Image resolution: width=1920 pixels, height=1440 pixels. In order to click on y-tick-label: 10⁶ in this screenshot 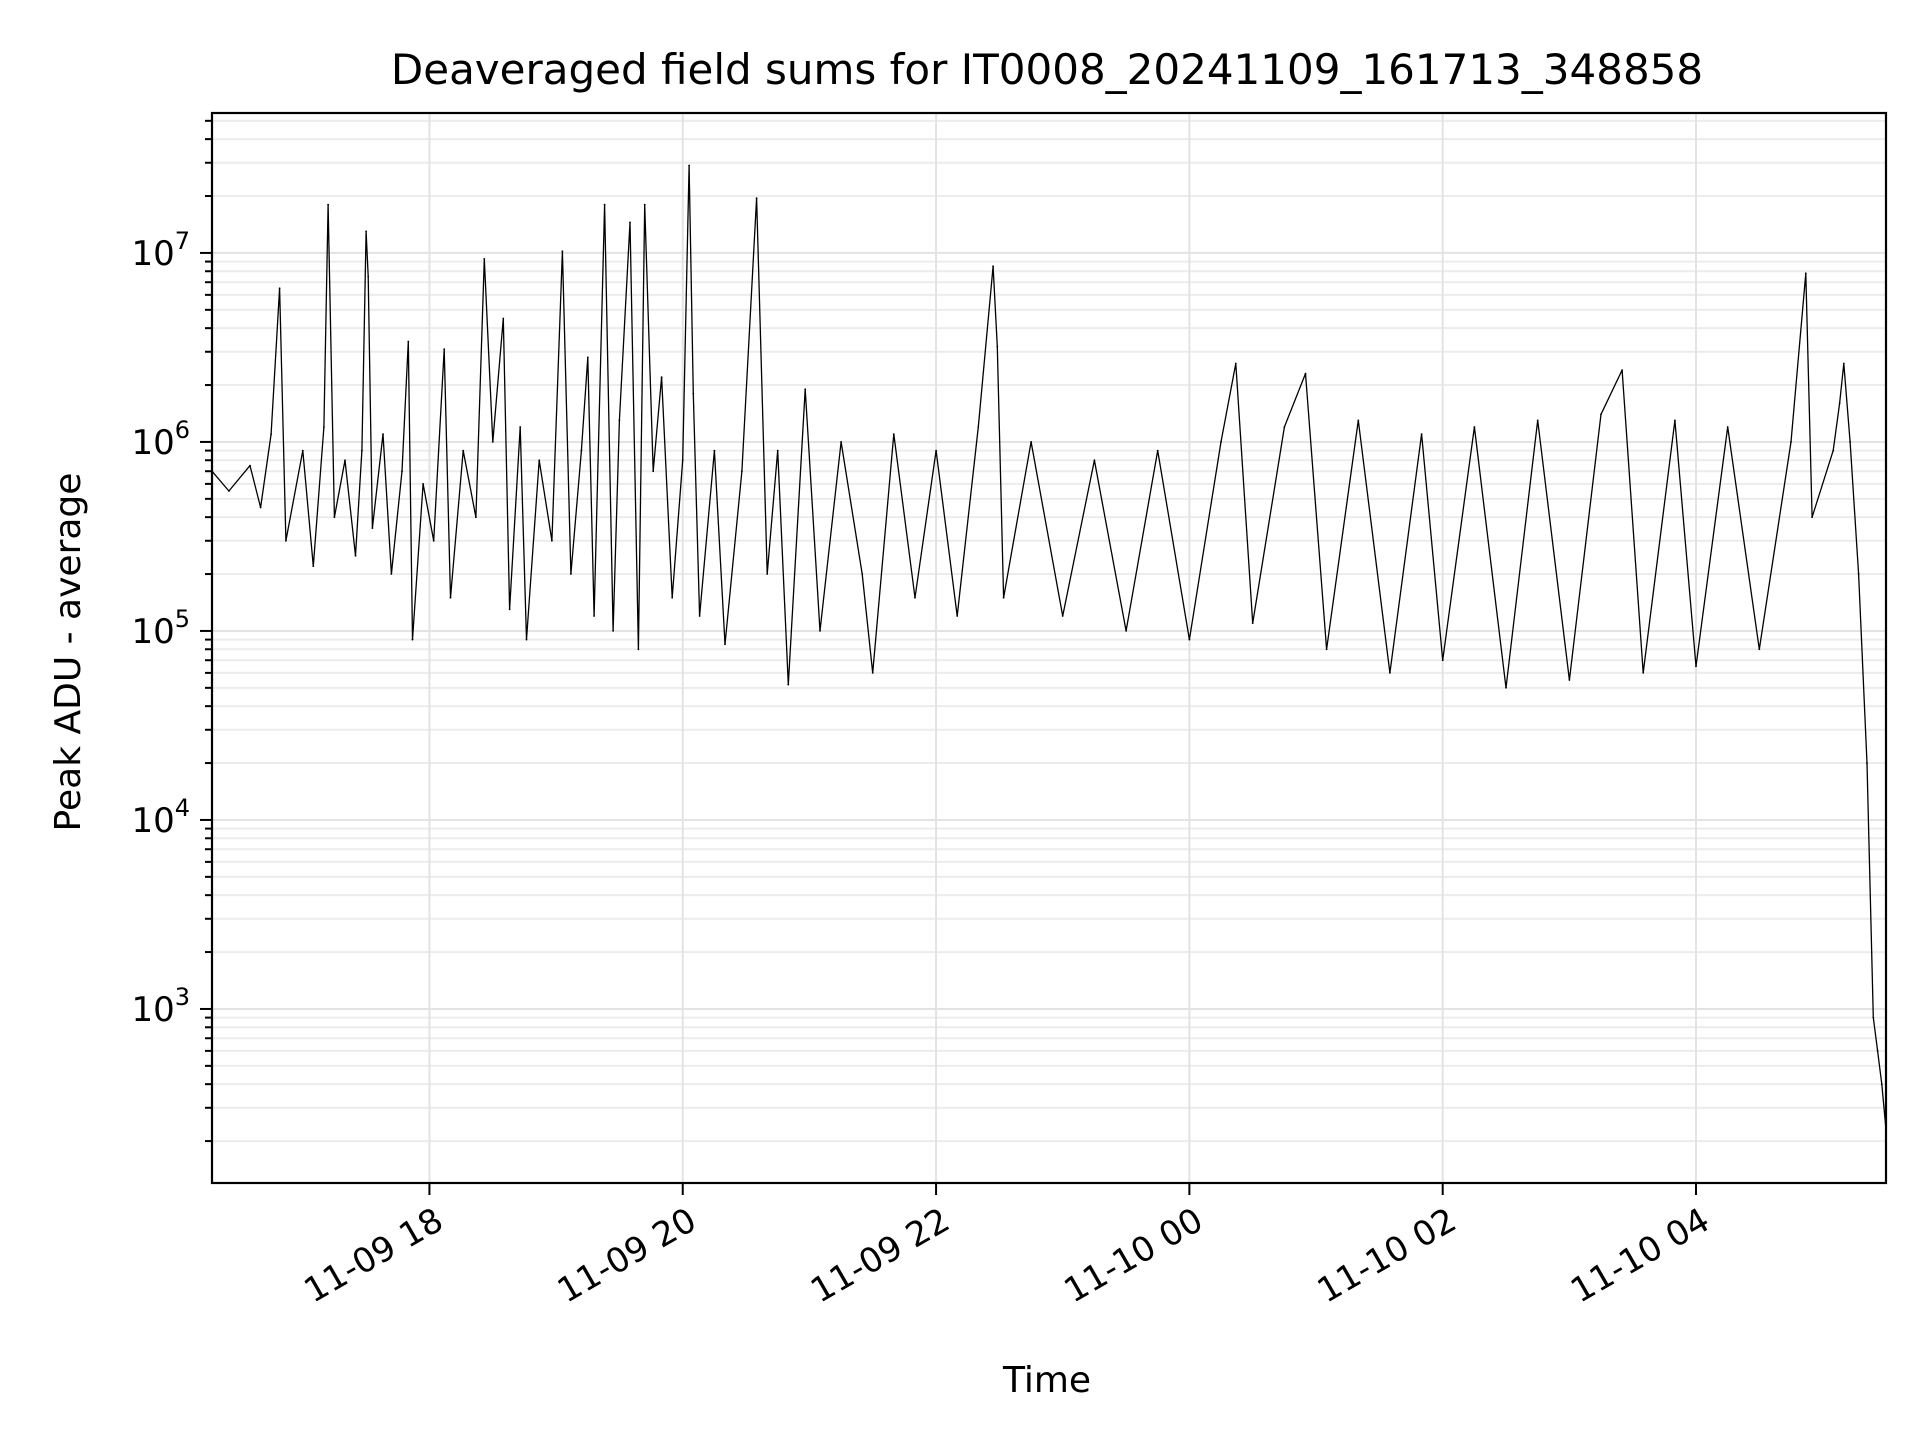, I will do `click(160, 439)`.